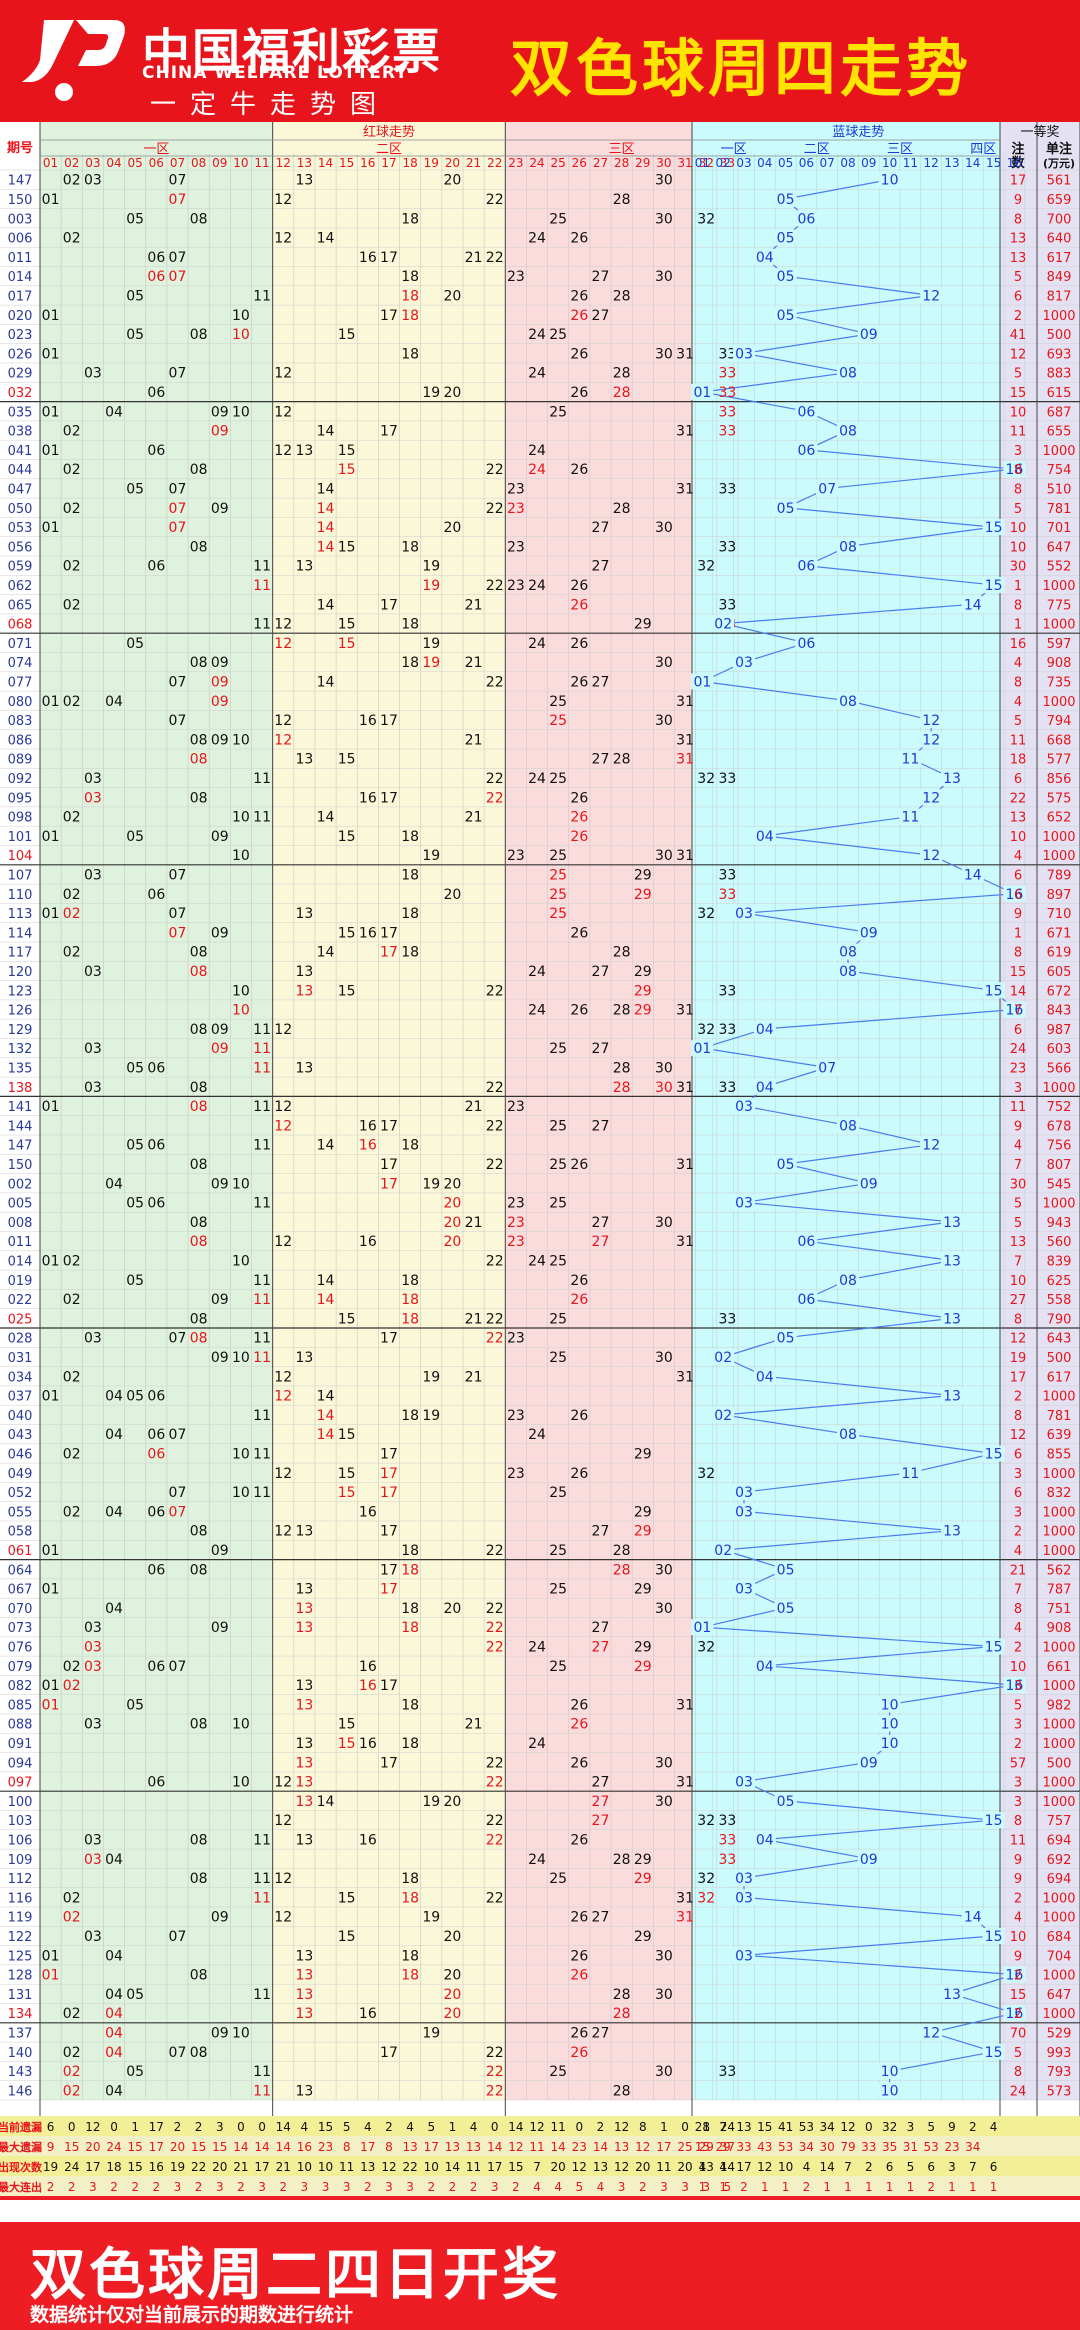 The image size is (1080, 2330). I want to click on red-ball-value: 30, so click(664, 1570).